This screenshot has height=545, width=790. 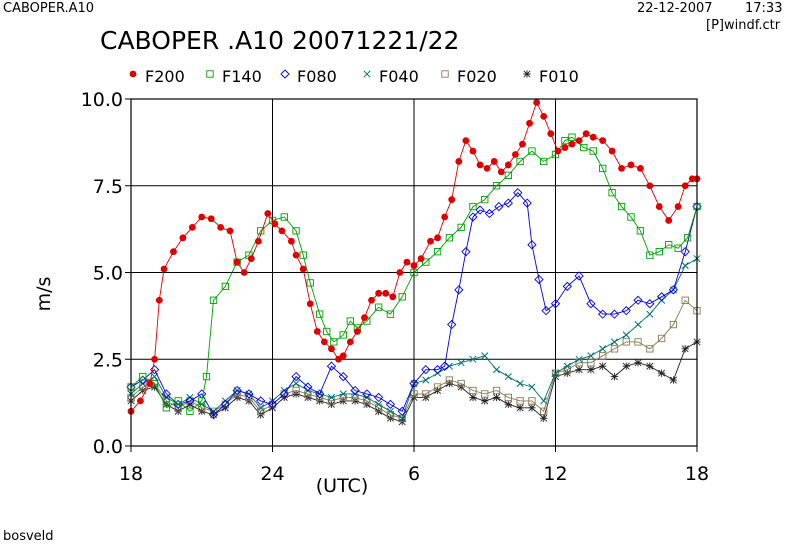 I want to click on x-tick-label: 6, so click(x=414, y=474).